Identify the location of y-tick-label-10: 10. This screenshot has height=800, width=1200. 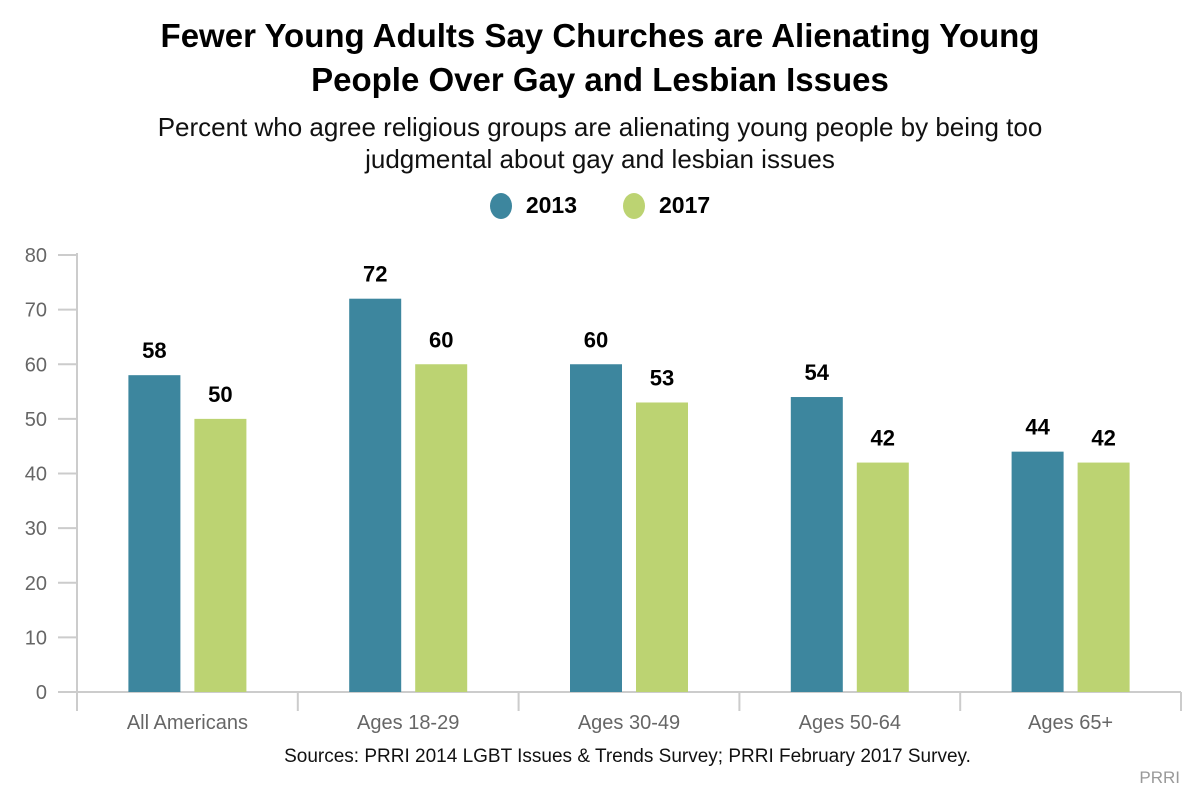
(36, 638).